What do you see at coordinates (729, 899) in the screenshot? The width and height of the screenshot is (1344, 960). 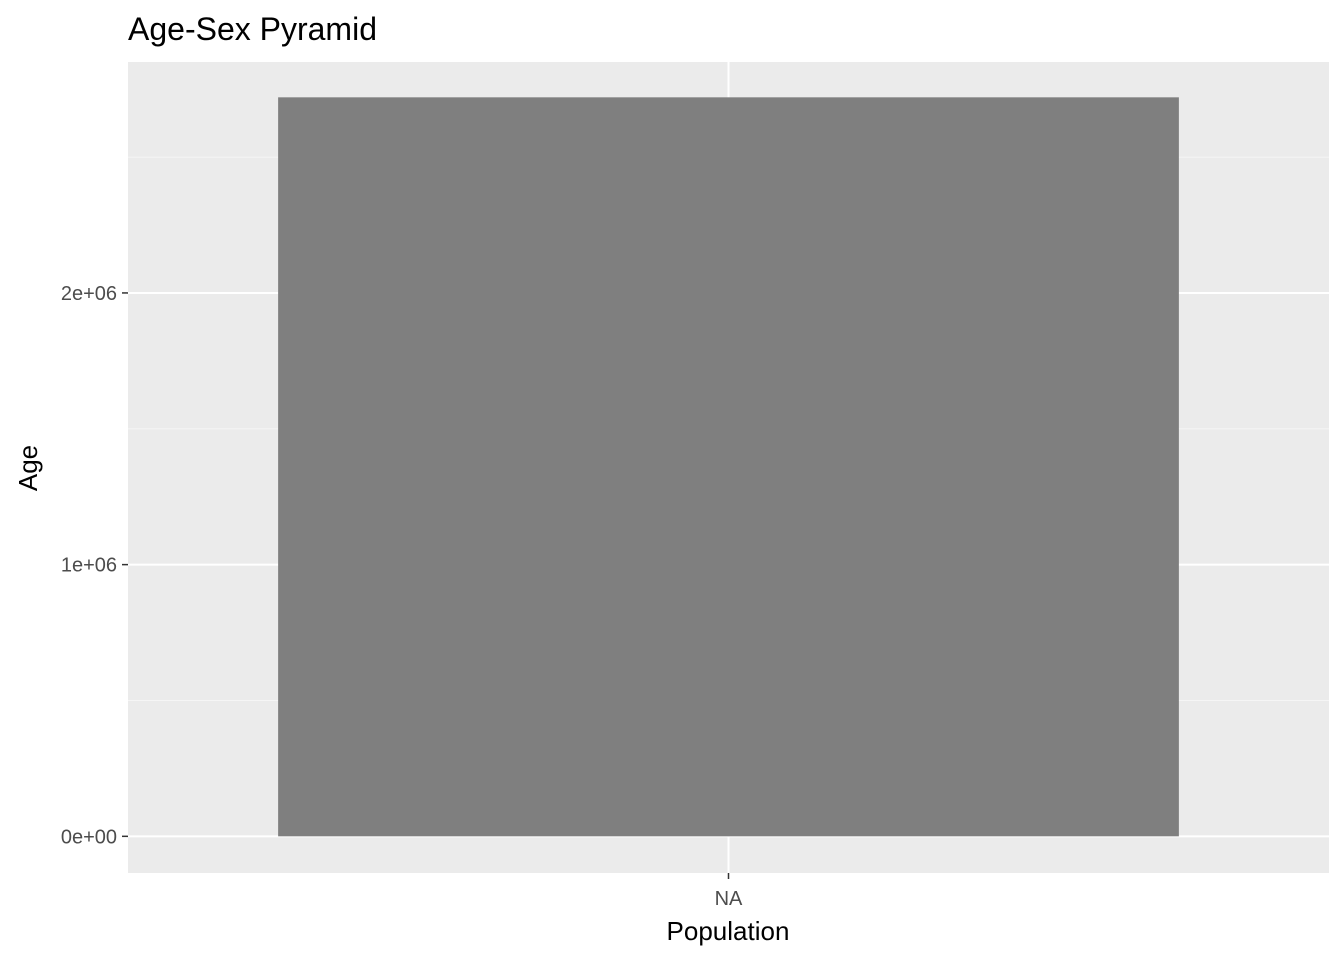 I see `x-tick-label: NA` at bounding box center [729, 899].